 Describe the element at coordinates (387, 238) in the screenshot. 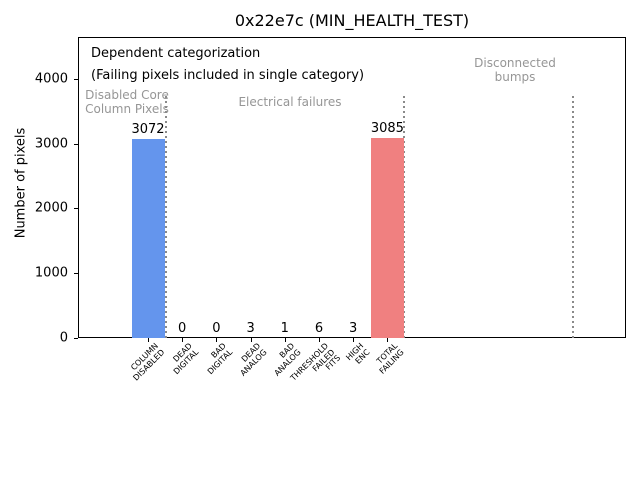

I see `bar-total-failing` at that location.